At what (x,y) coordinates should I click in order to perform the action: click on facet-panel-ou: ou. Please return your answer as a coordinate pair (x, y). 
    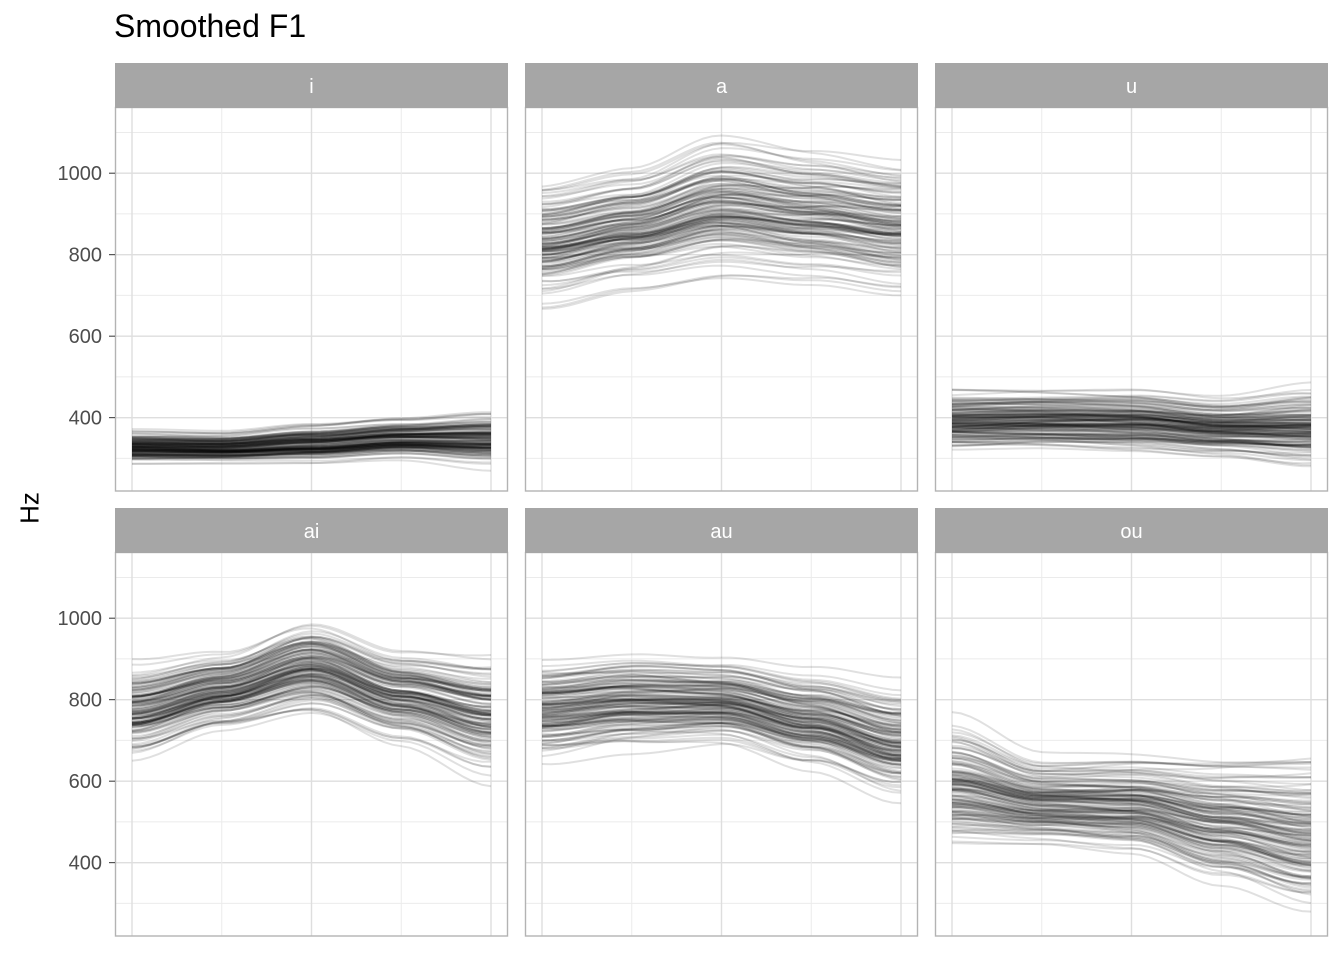
    Looking at the image, I should click on (1131, 722).